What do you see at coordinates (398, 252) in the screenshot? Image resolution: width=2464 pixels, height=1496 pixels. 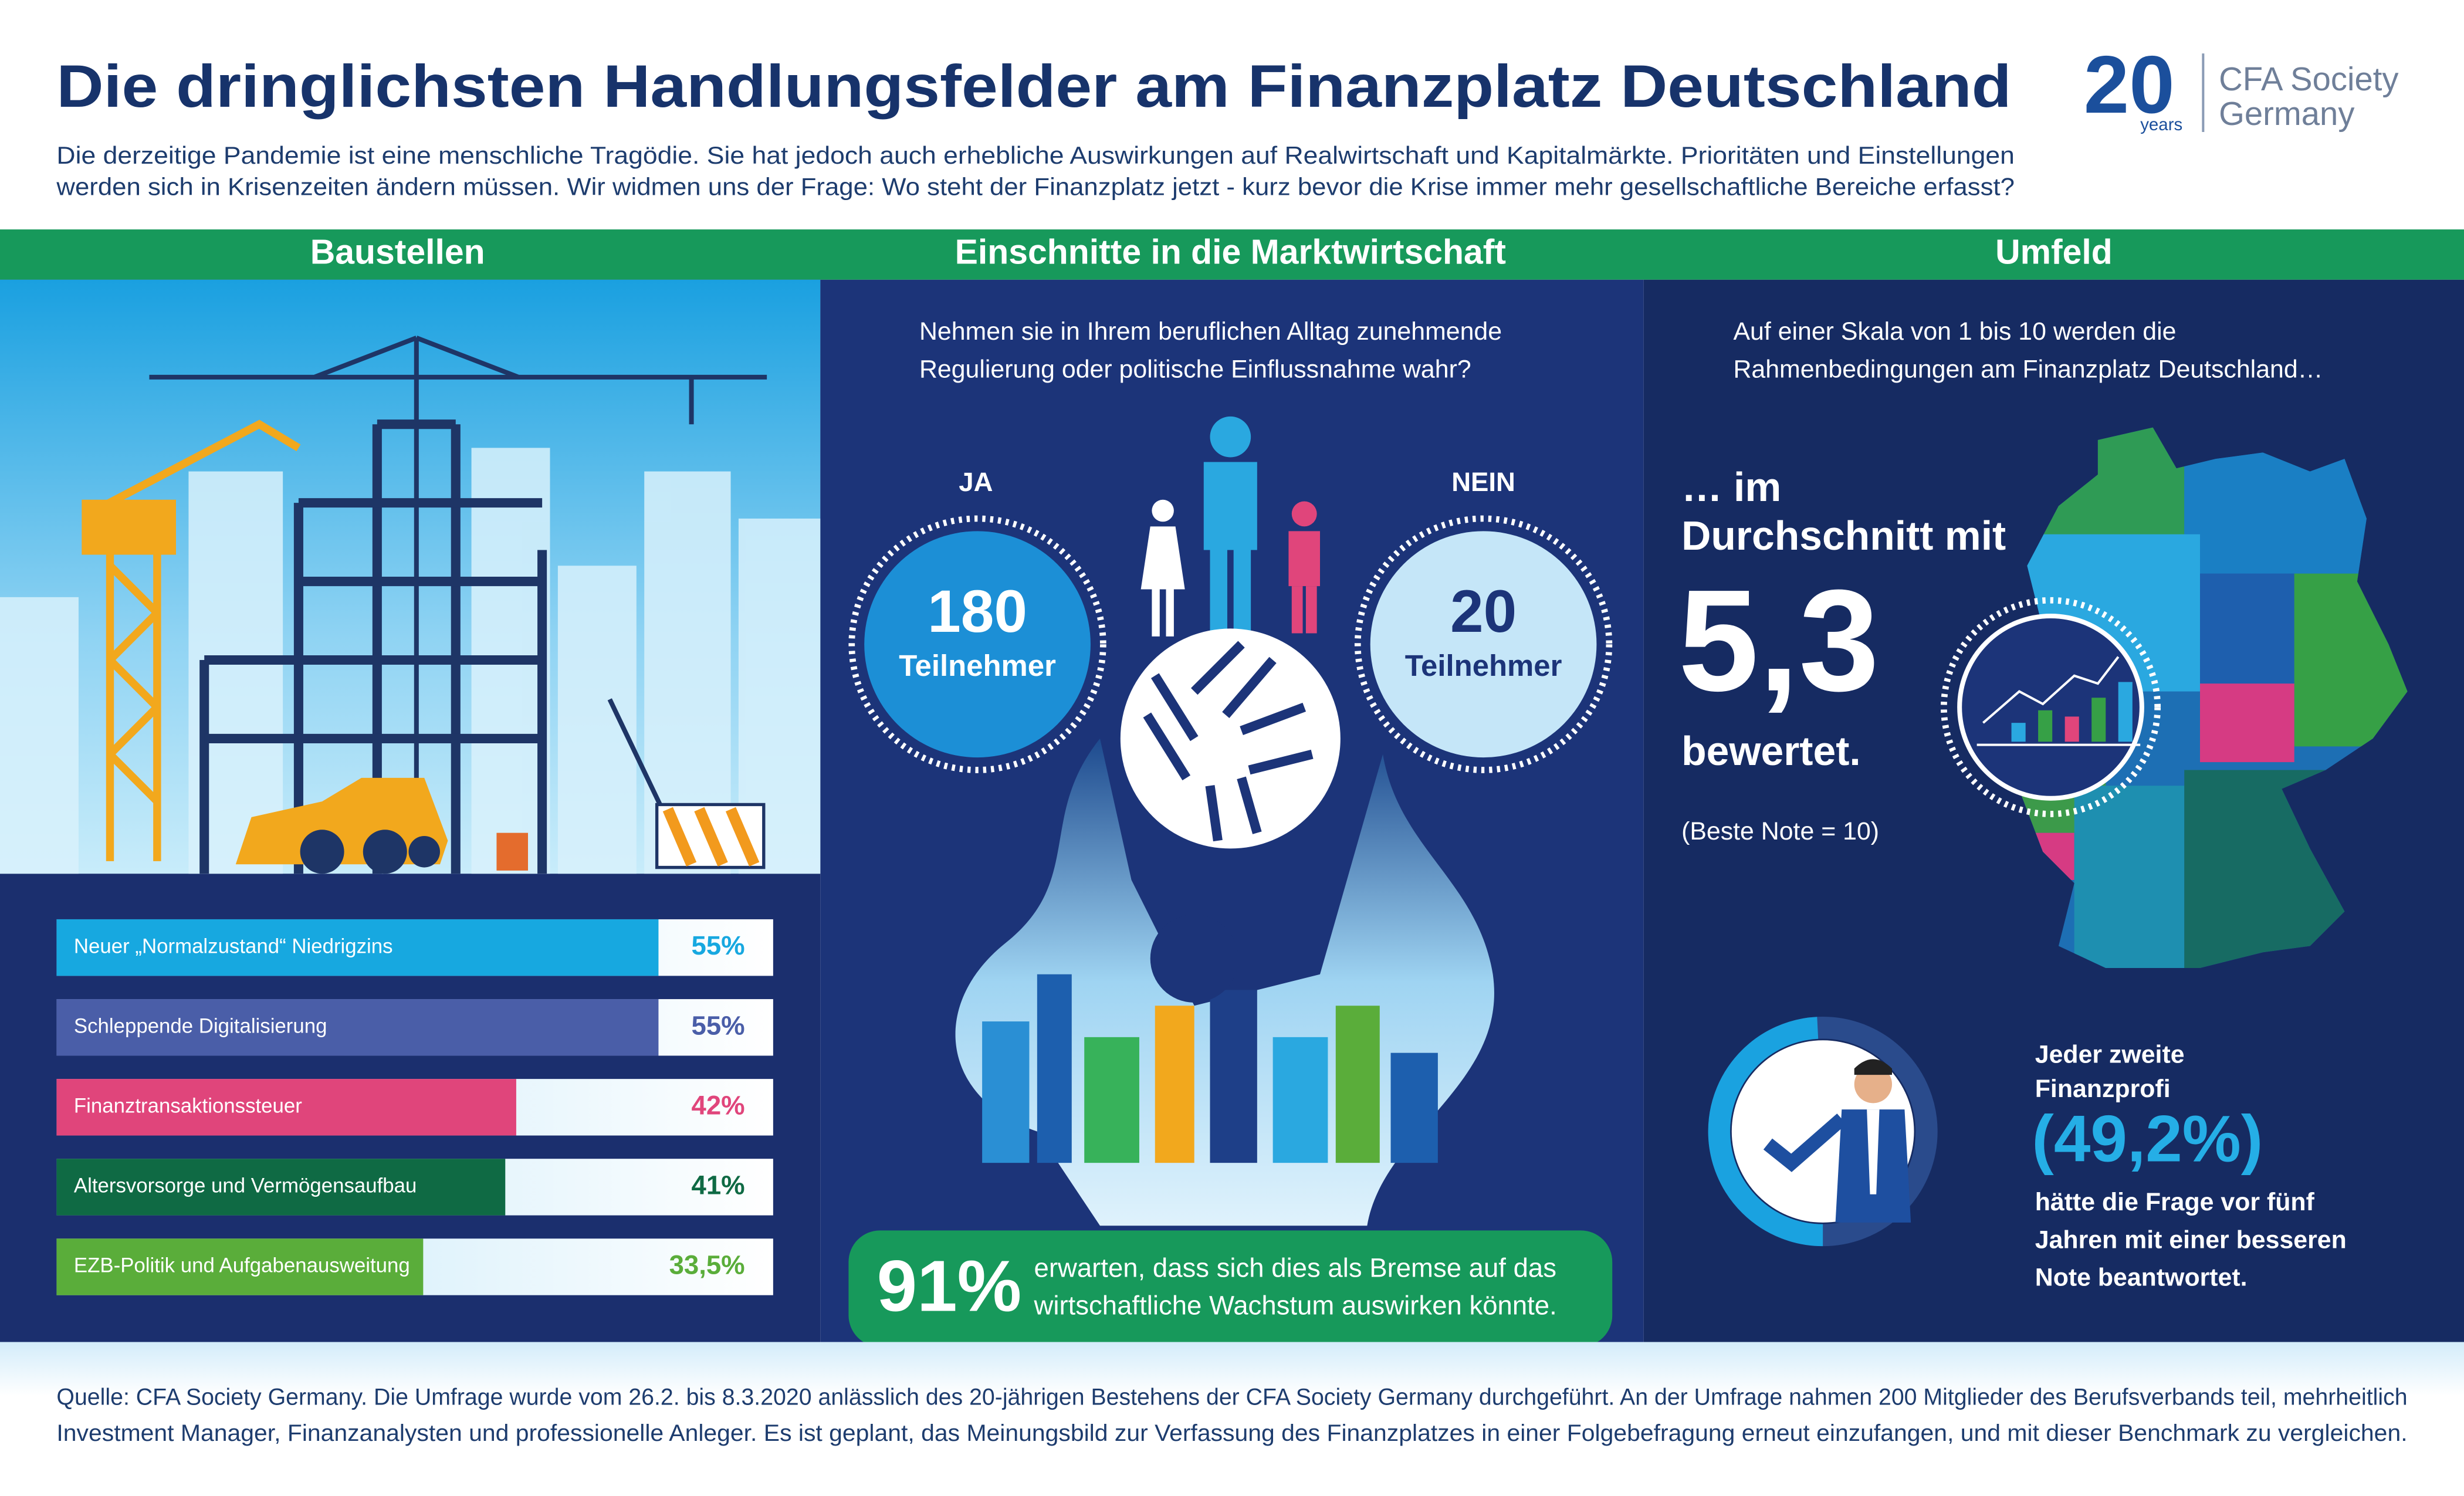 I see `section-heading: Baustellen` at bounding box center [398, 252].